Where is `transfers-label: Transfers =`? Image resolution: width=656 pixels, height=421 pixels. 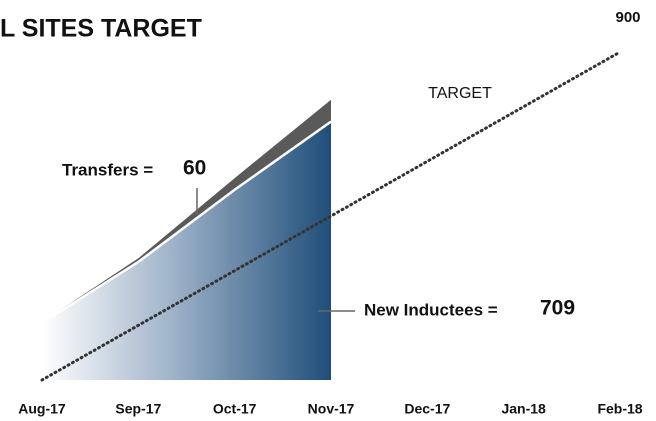 transfers-label: Transfers = is located at coordinates (107, 169).